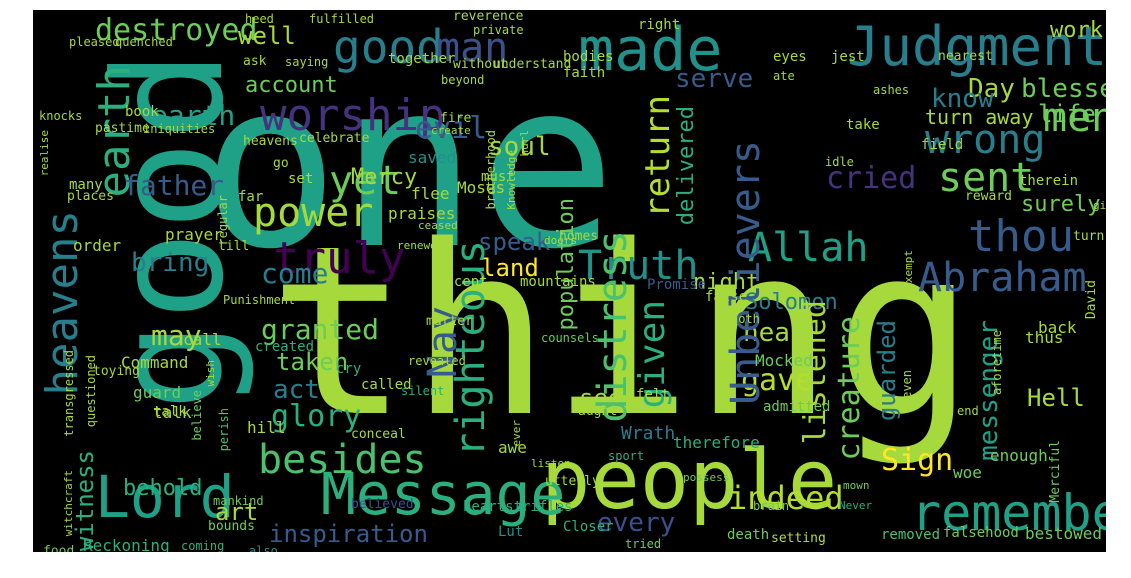 The image size is (1131, 578). What do you see at coordinates (997, 363) in the screenshot?
I see `word-aforetime: aforetime` at bounding box center [997, 363].